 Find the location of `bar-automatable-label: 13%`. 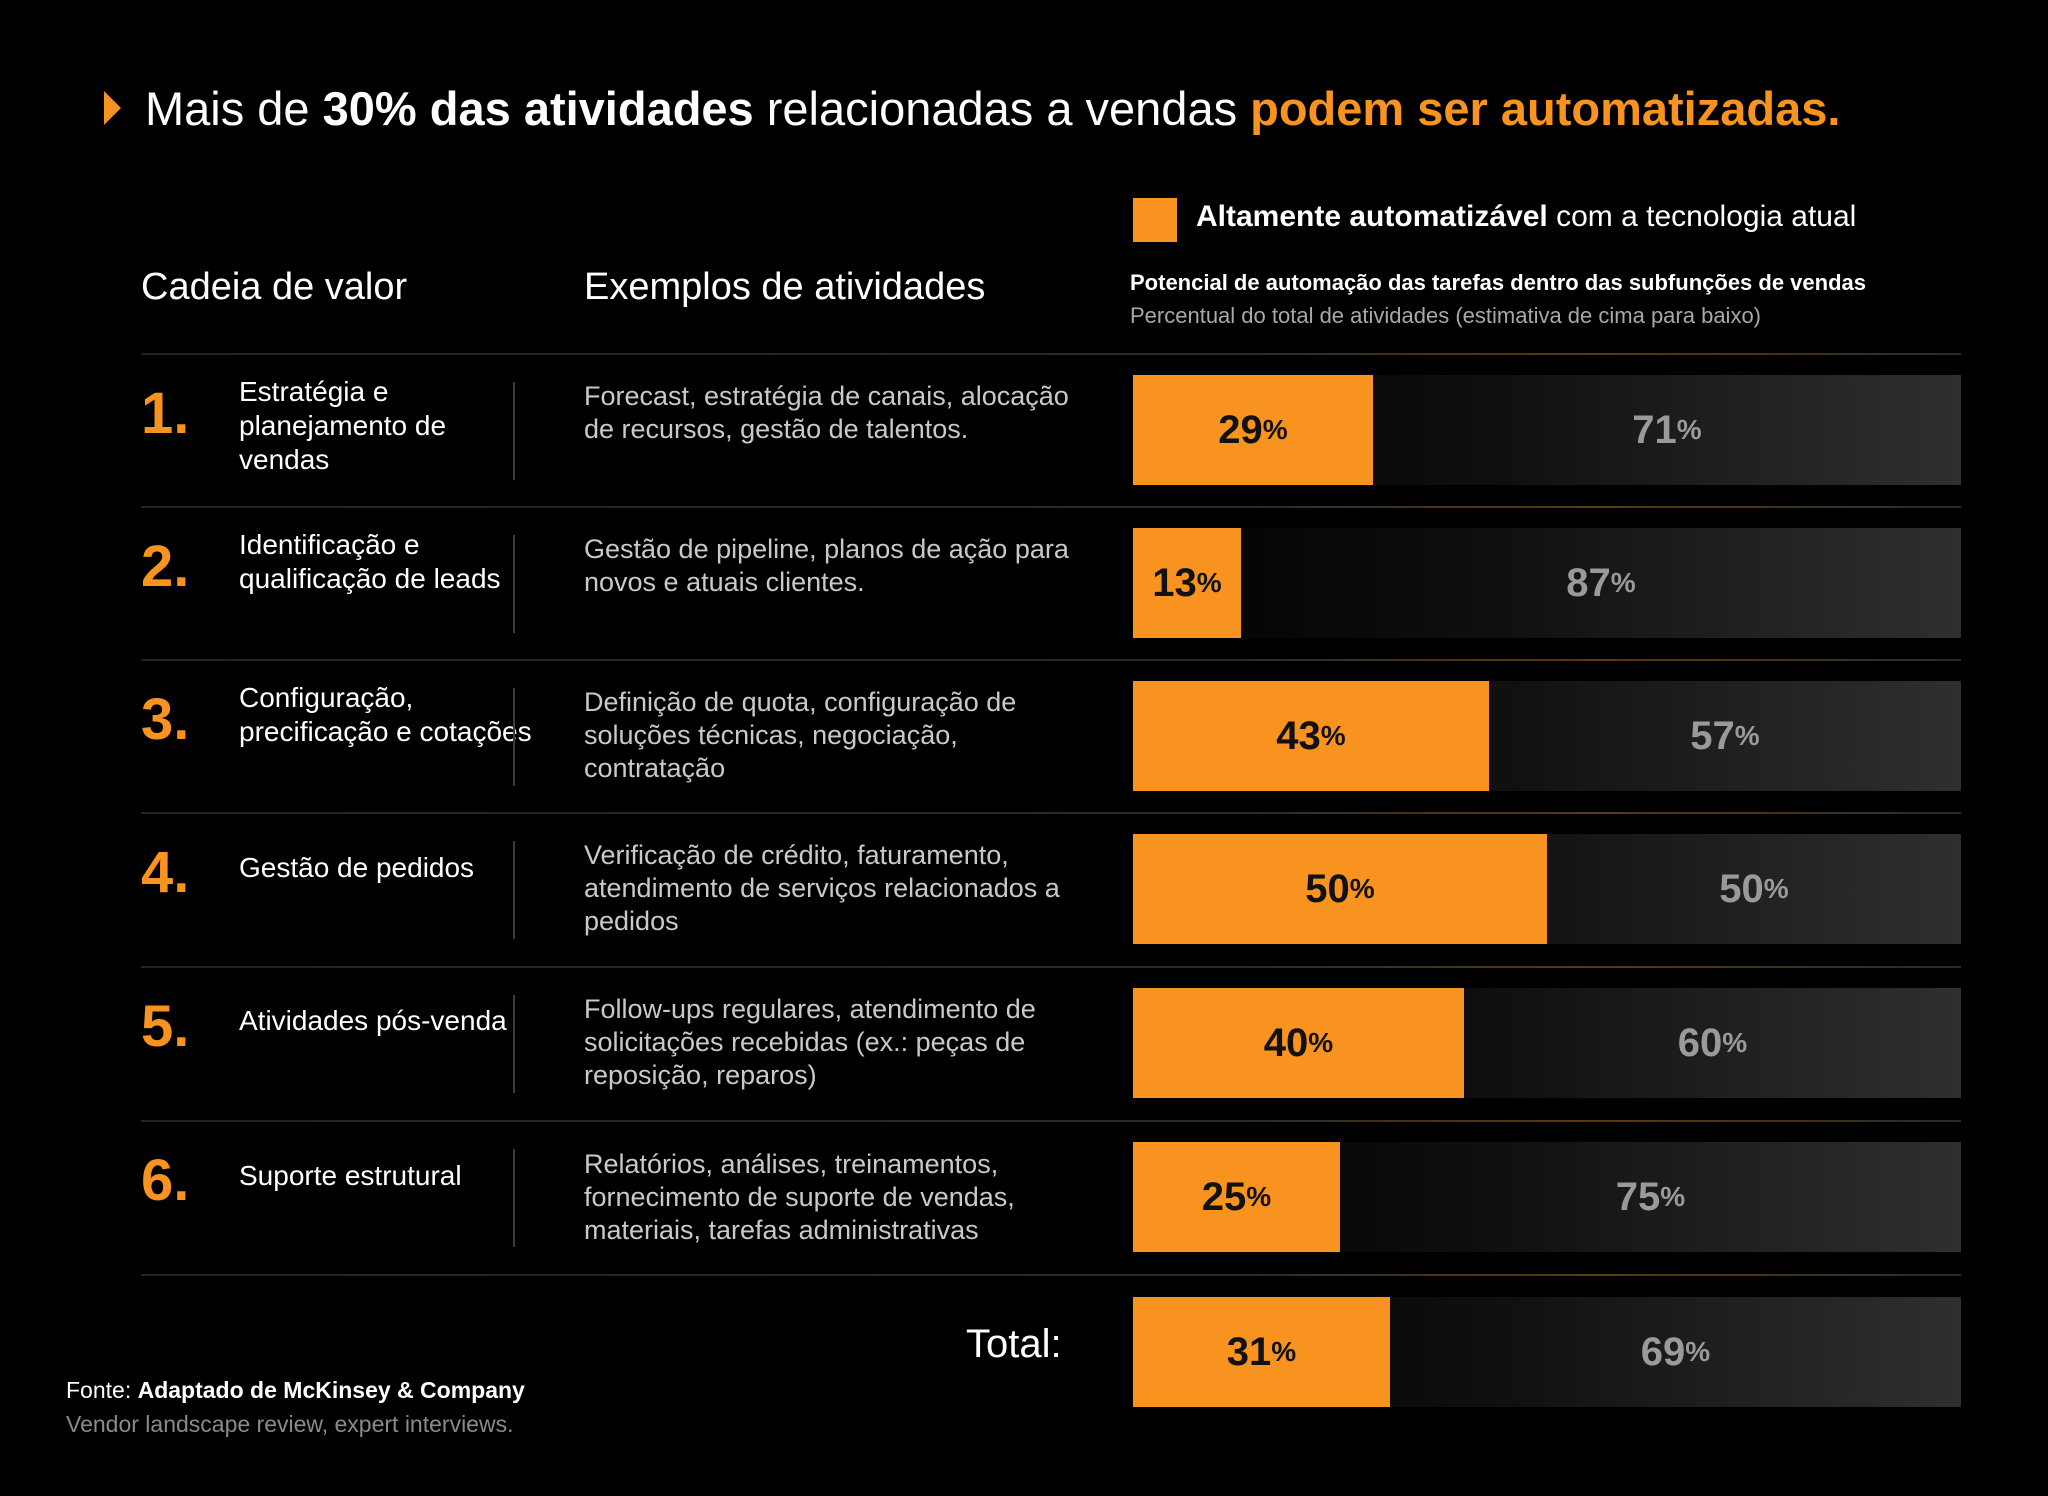

bar-automatable-label: 13% is located at coordinates (1187, 582).